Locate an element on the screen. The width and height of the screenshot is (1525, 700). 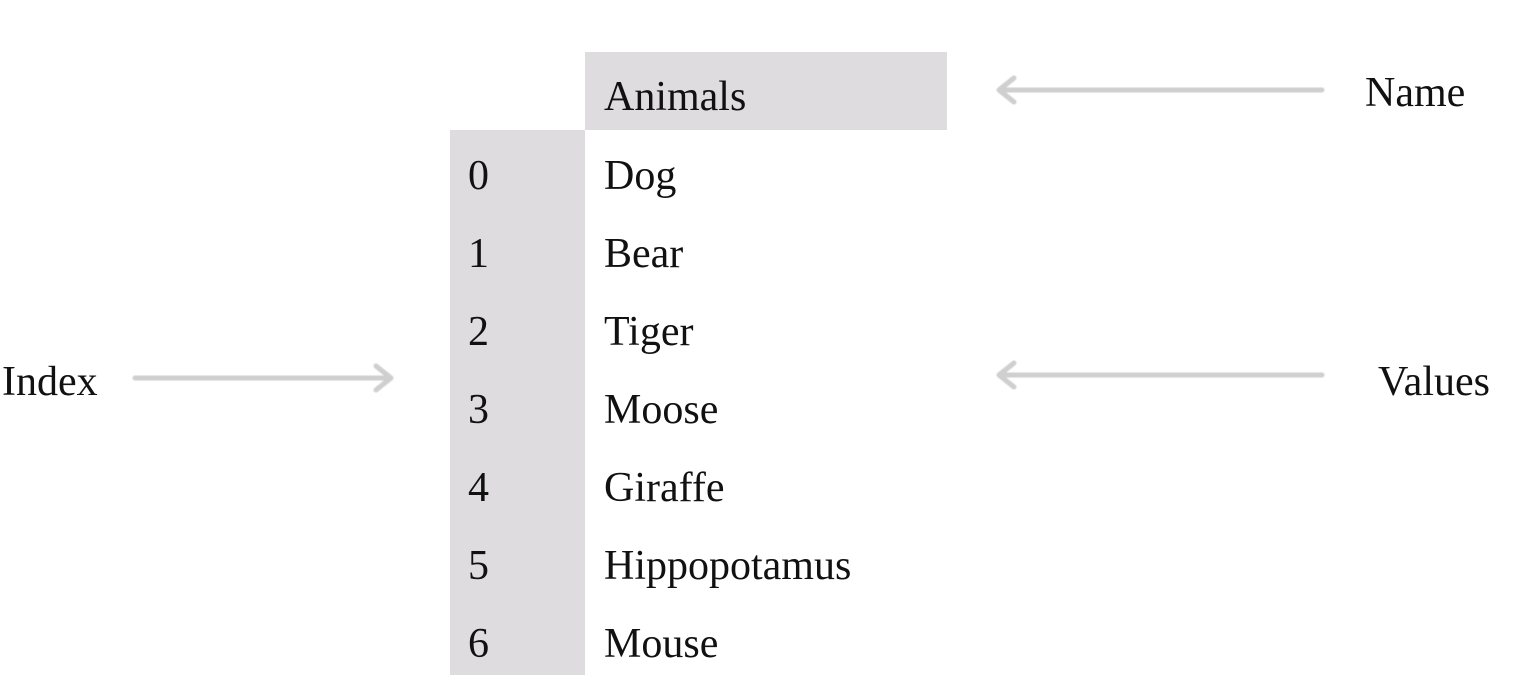
value-cell: Mouse is located at coordinates (661, 644).